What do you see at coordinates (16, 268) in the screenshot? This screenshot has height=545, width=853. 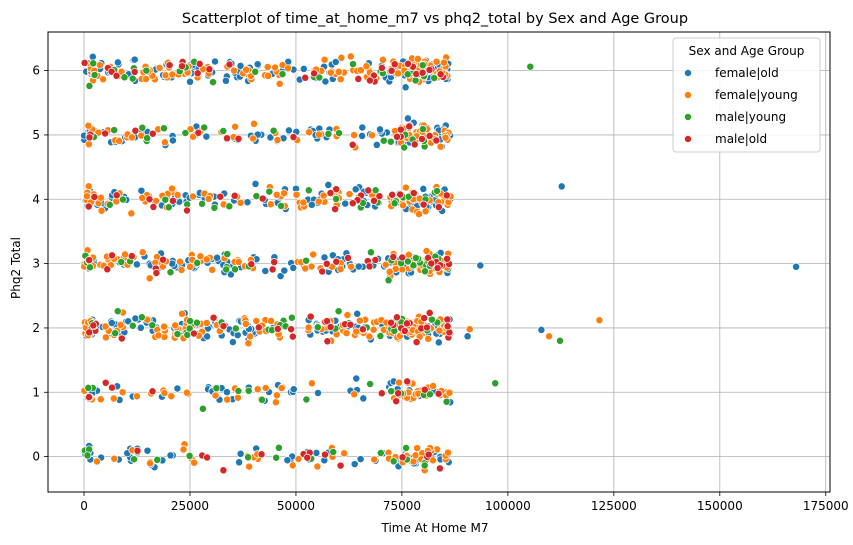 I see `y-axis-label: Phq2 Total` at bounding box center [16, 268].